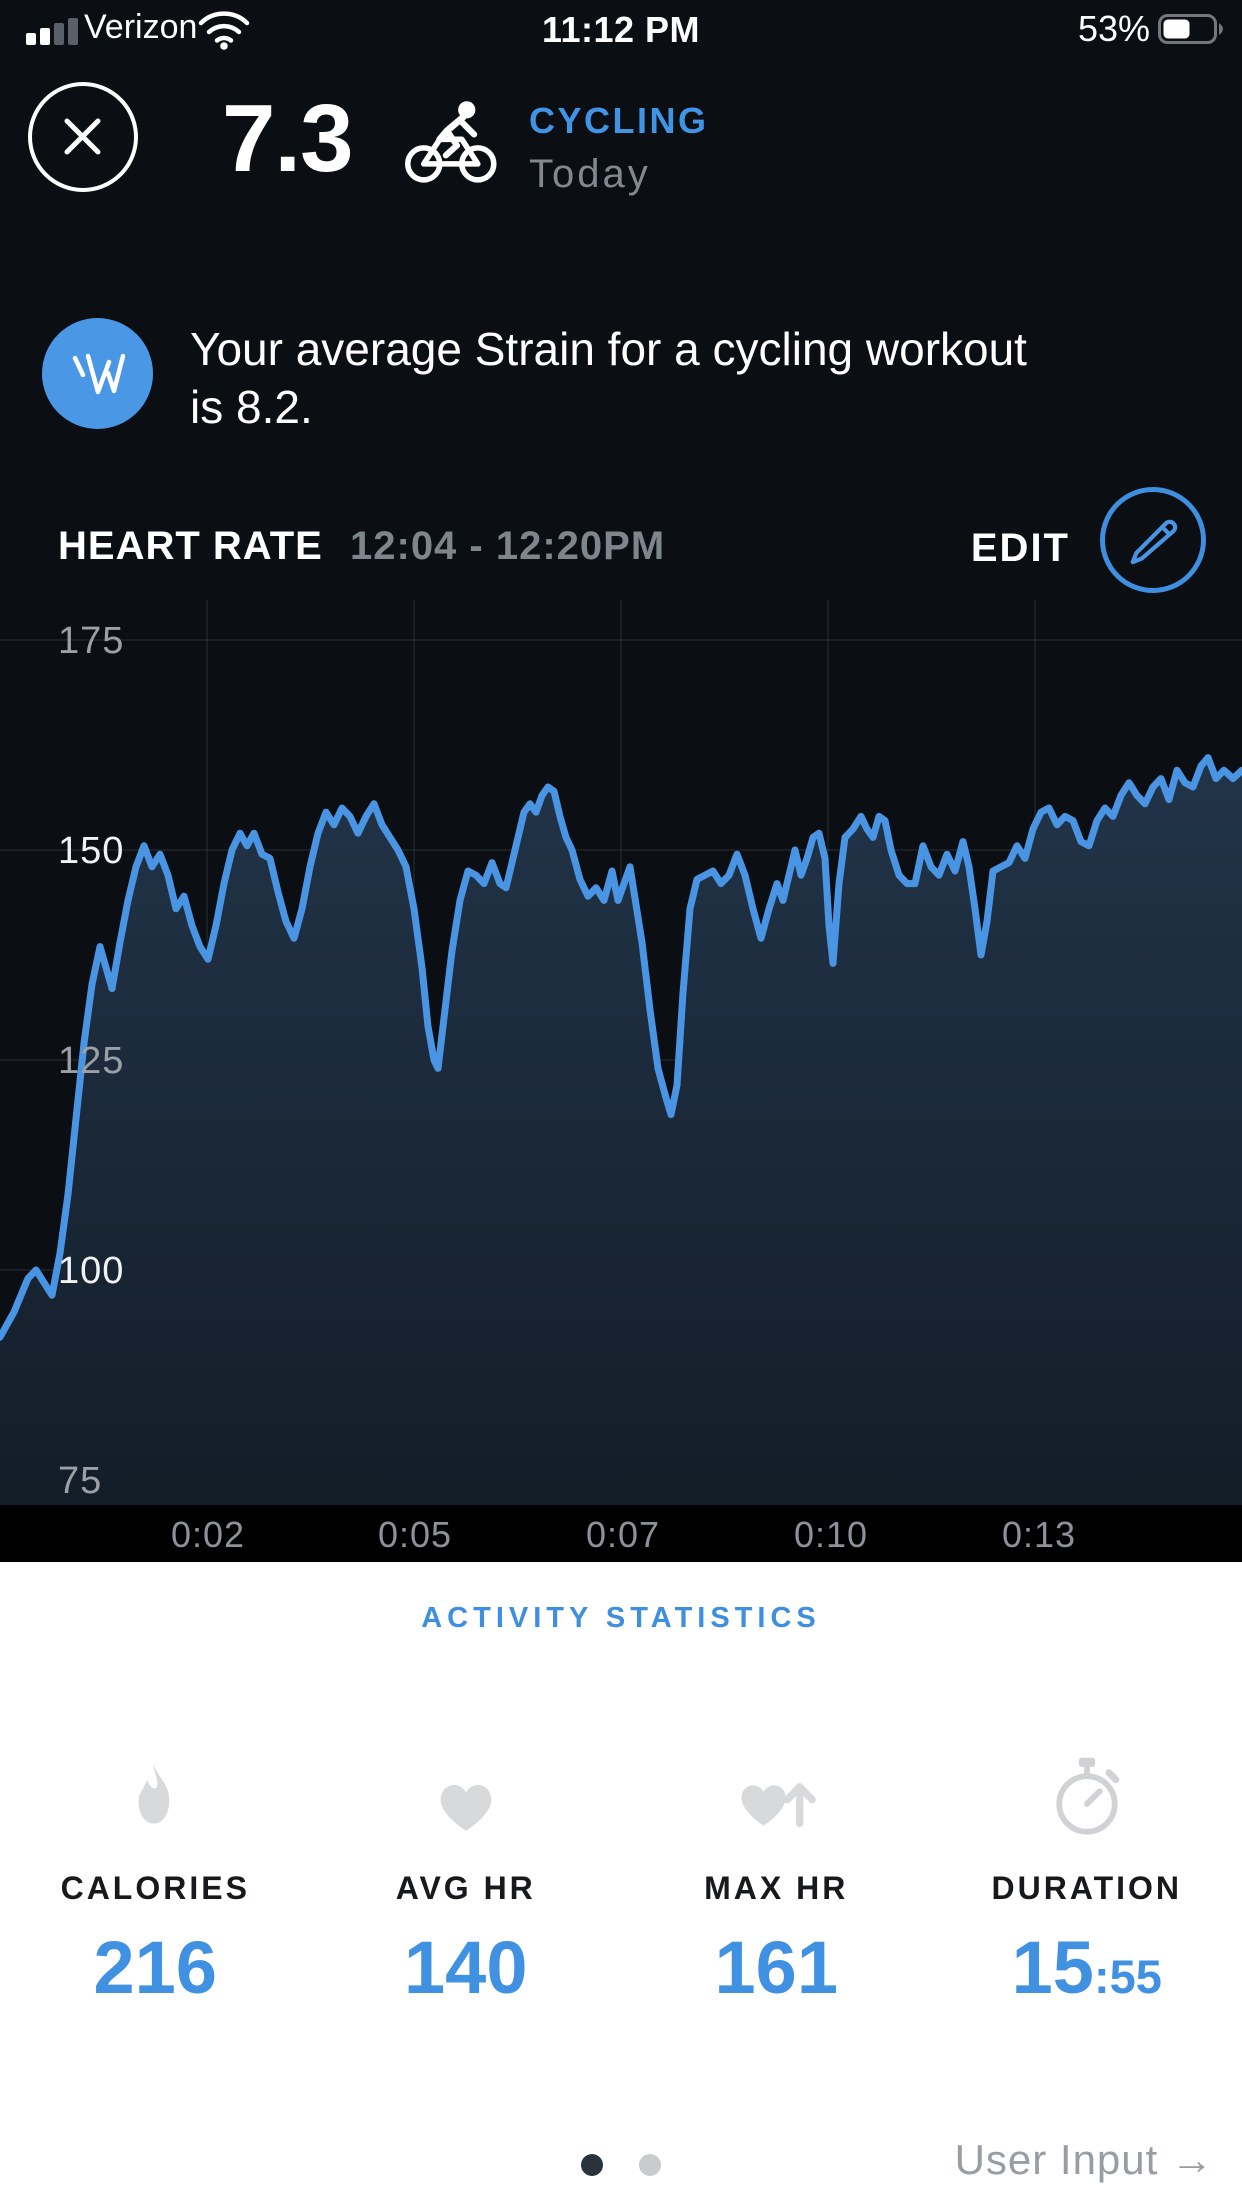  I want to click on svg-text: 75, so click(80, 1481).